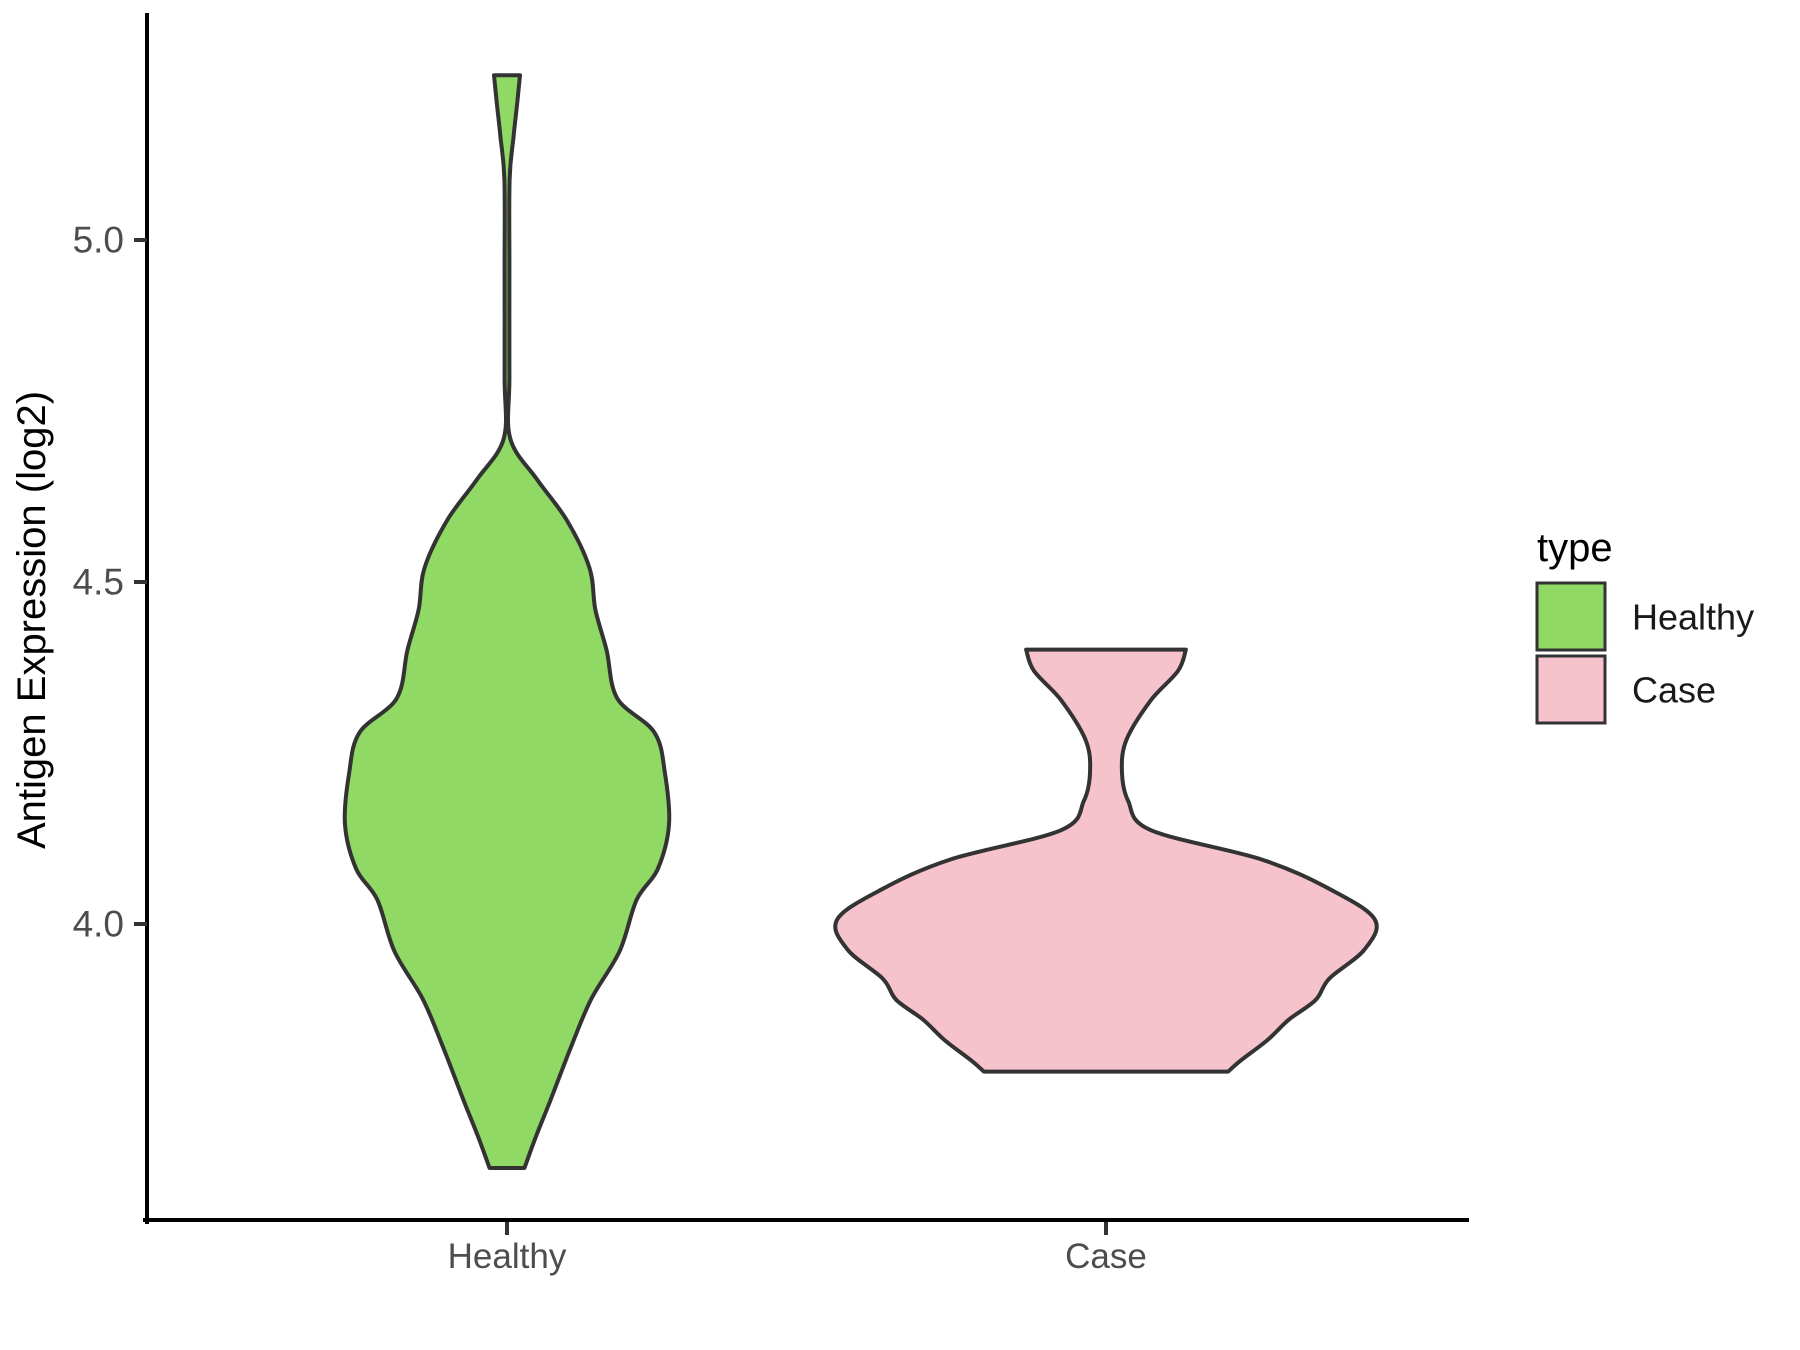 This screenshot has width=1800, height=1350. I want to click on legend-key-healthy, so click(1571, 616).